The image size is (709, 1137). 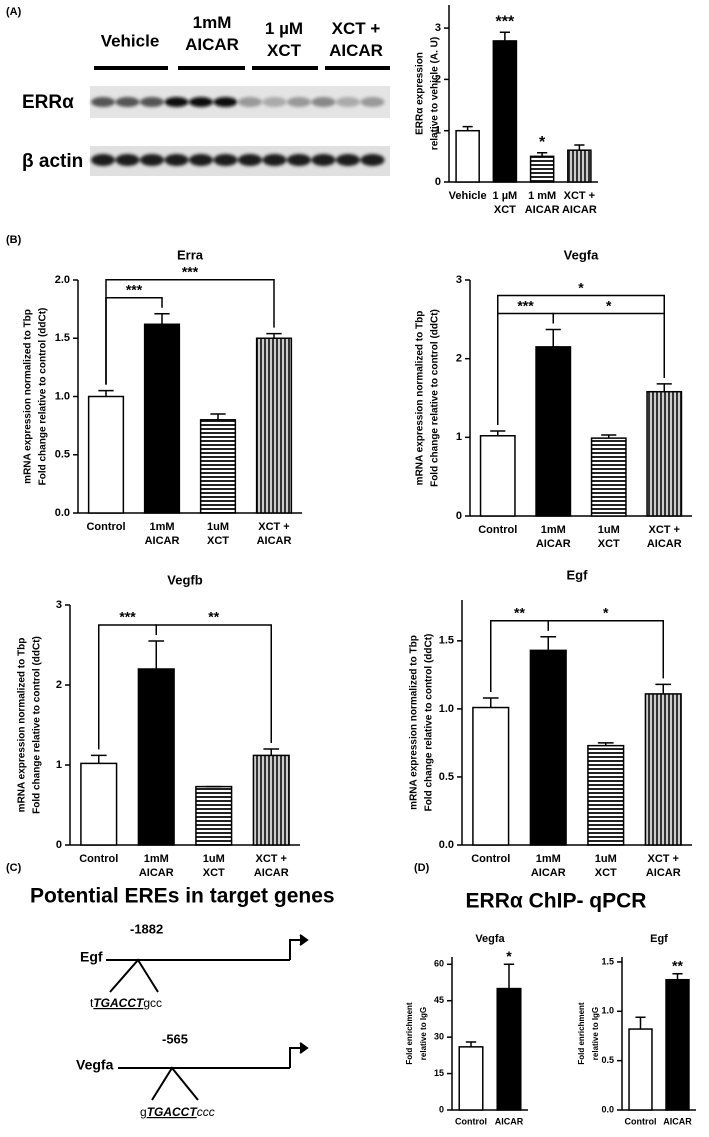 What do you see at coordinates (95, 1065) in the screenshot?
I see `gene-name: Vegfa` at bounding box center [95, 1065].